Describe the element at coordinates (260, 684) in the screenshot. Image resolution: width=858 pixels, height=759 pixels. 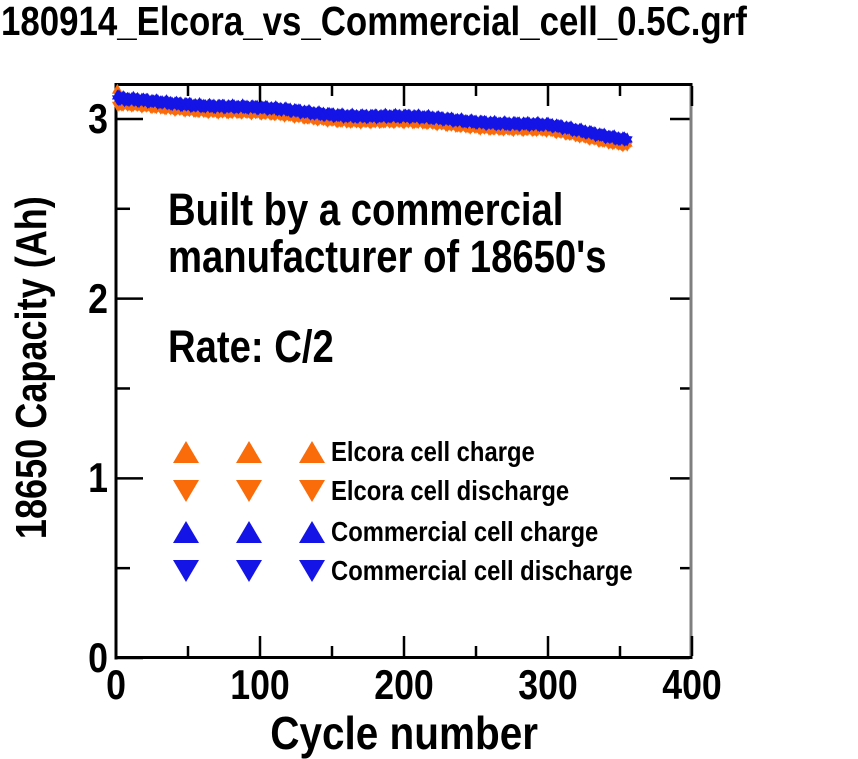
I see `x-tick-label-100: 100` at that location.